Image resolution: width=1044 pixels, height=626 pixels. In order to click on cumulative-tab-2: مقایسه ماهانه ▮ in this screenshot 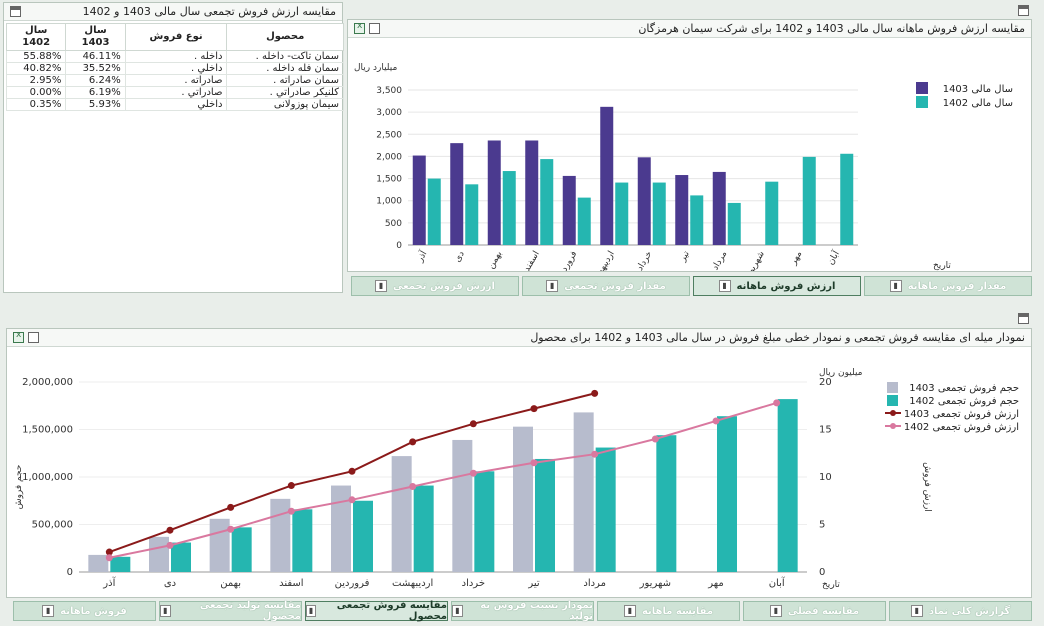, I will do `click(668, 611)`.